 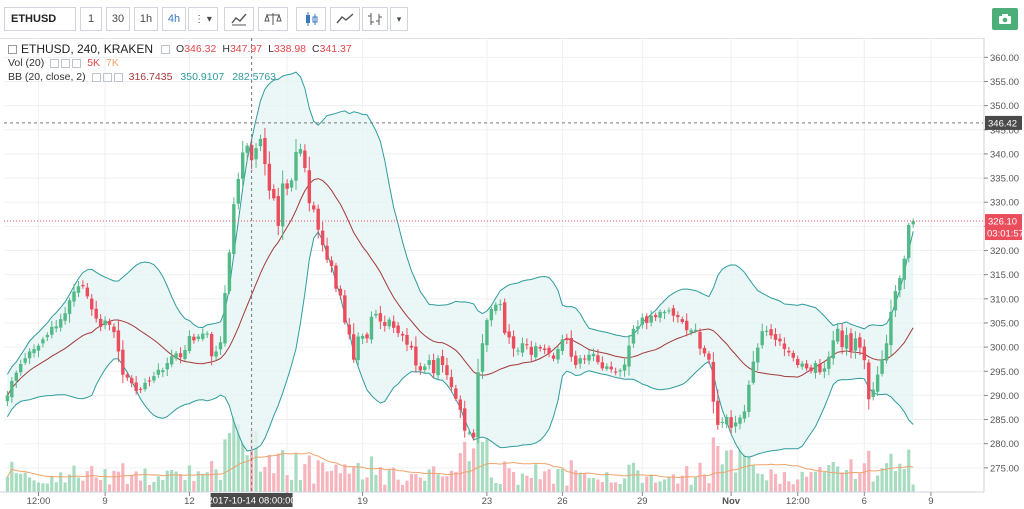 What do you see at coordinates (203, 19) in the screenshot?
I see `interval-dropdown-button: ⋮ ▾` at bounding box center [203, 19].